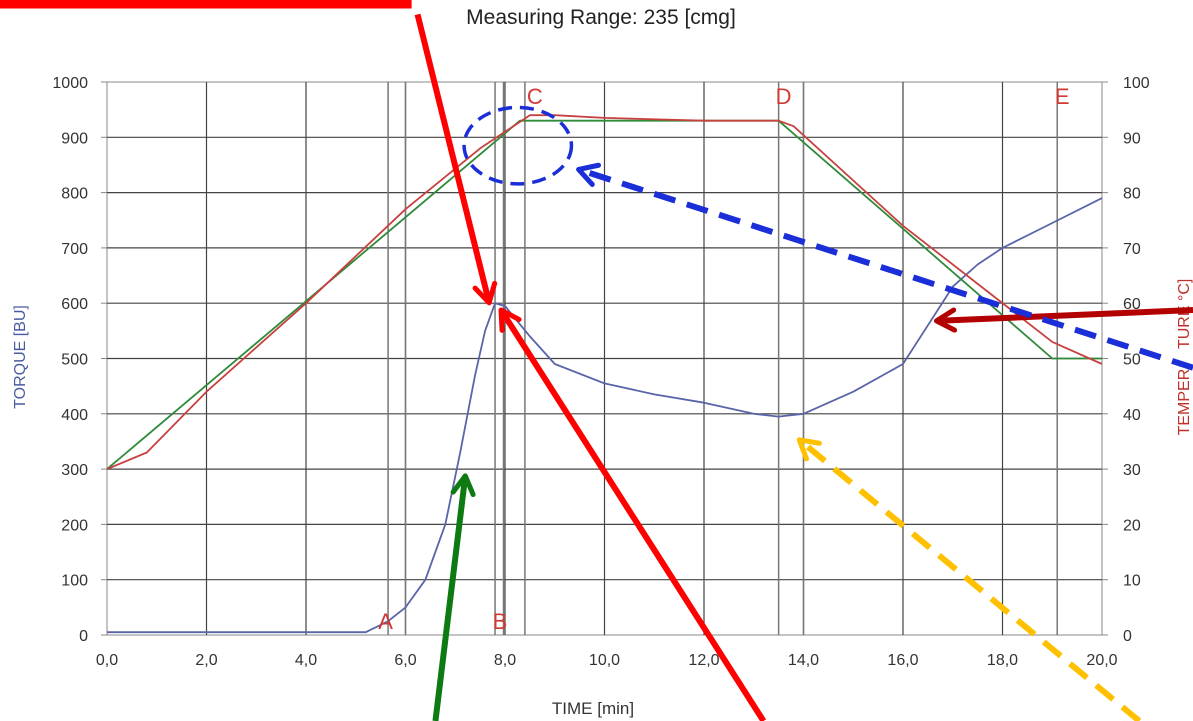  Describe the element at coordinates (1132, 194) in the screenshot. I see `y-right-tick-label-8: 80` at that location.